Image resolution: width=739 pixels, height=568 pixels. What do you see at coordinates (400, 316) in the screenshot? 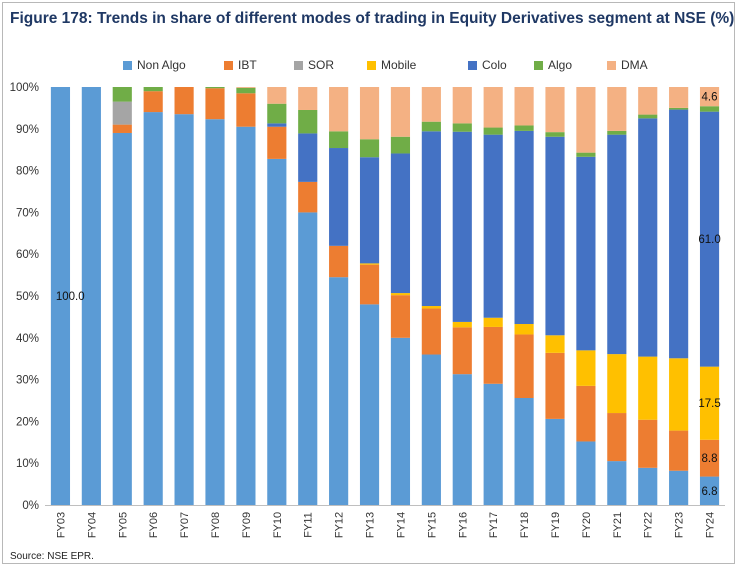
I see `bar-segment-ibt-fy14` at bounding box center [400, 316].